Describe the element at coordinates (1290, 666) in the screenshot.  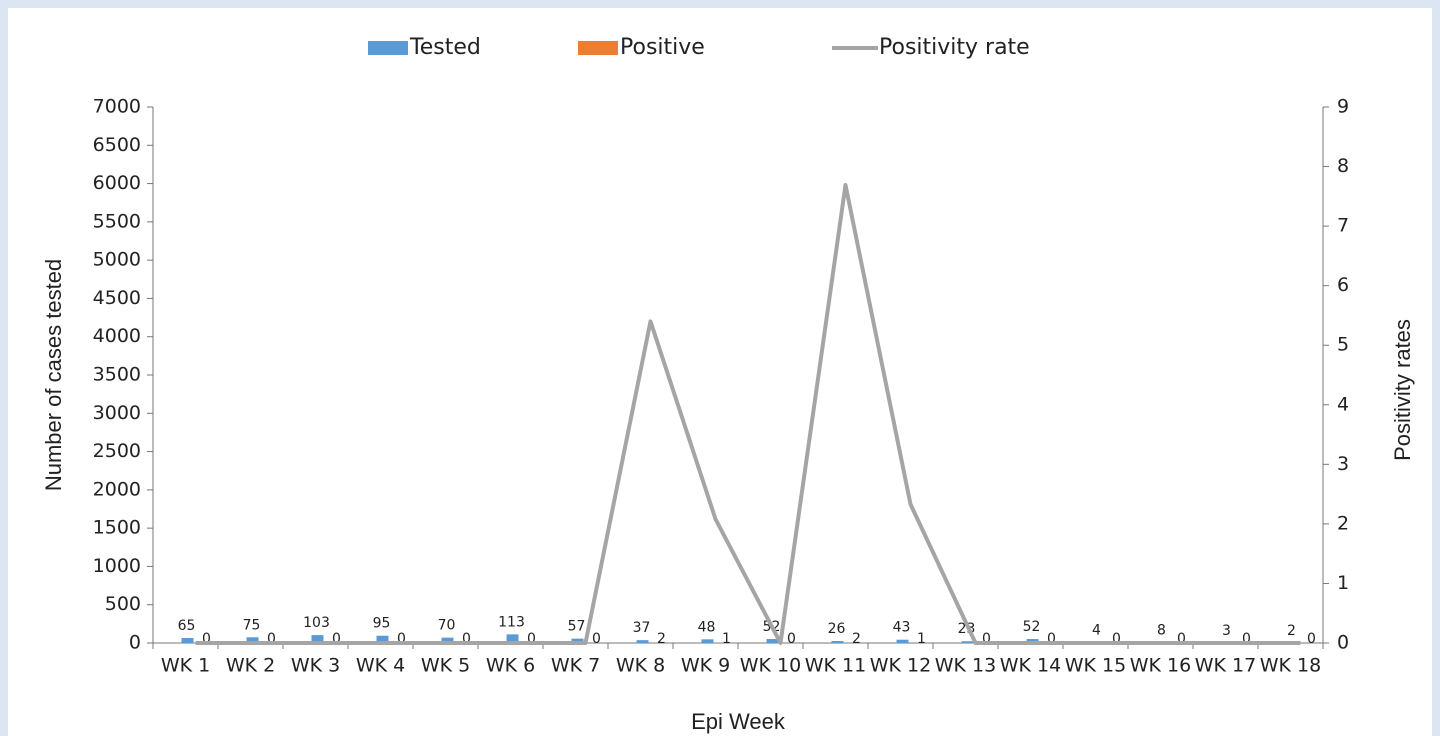
I see `x-tick-label: WK 18` at that location.